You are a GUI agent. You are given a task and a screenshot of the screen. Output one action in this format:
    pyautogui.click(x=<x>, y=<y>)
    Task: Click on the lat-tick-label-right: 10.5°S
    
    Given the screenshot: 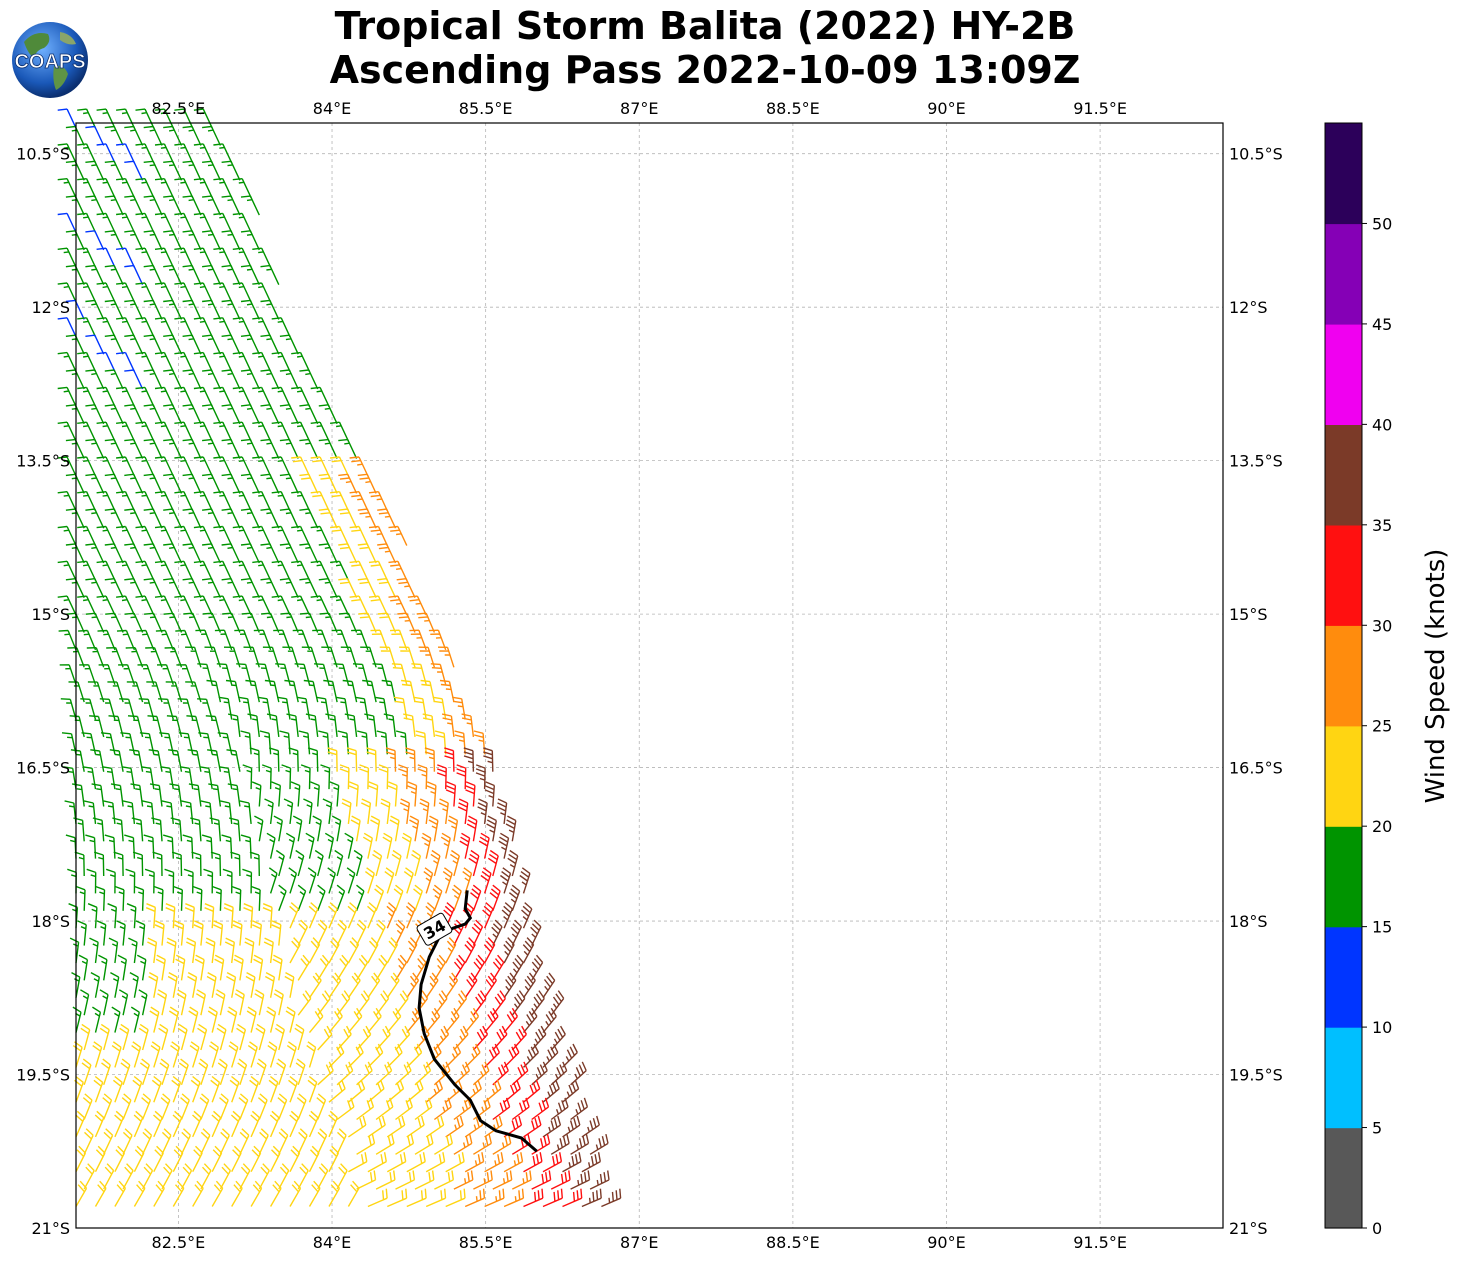 What is the action you would take?
    pyautogui.click(x=1256, y=154)
    